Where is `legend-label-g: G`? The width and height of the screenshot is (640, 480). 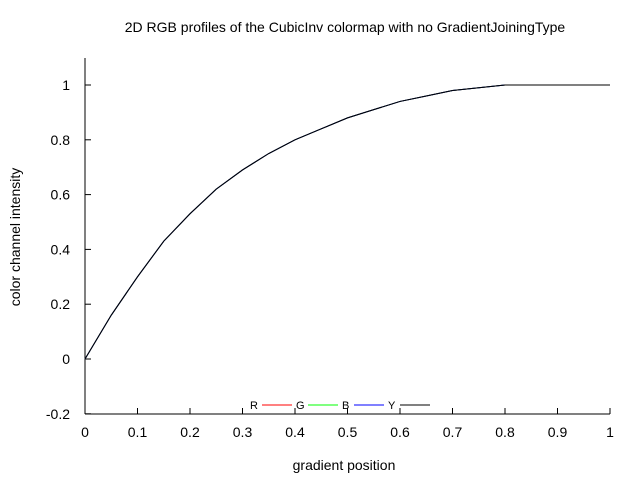
legend-label-g: G is located at coordinates (300, 406).